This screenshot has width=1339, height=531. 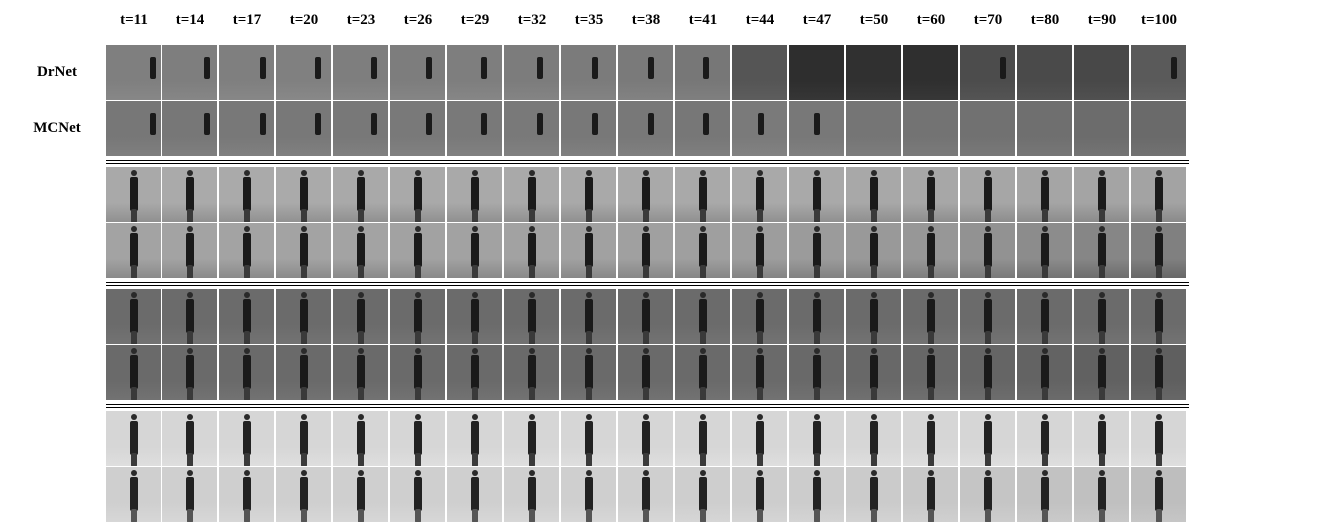 What do you see at coordinates (646, 20) in the screenshot?
I see `time-label: t=38` at bounding box center [646, 20].